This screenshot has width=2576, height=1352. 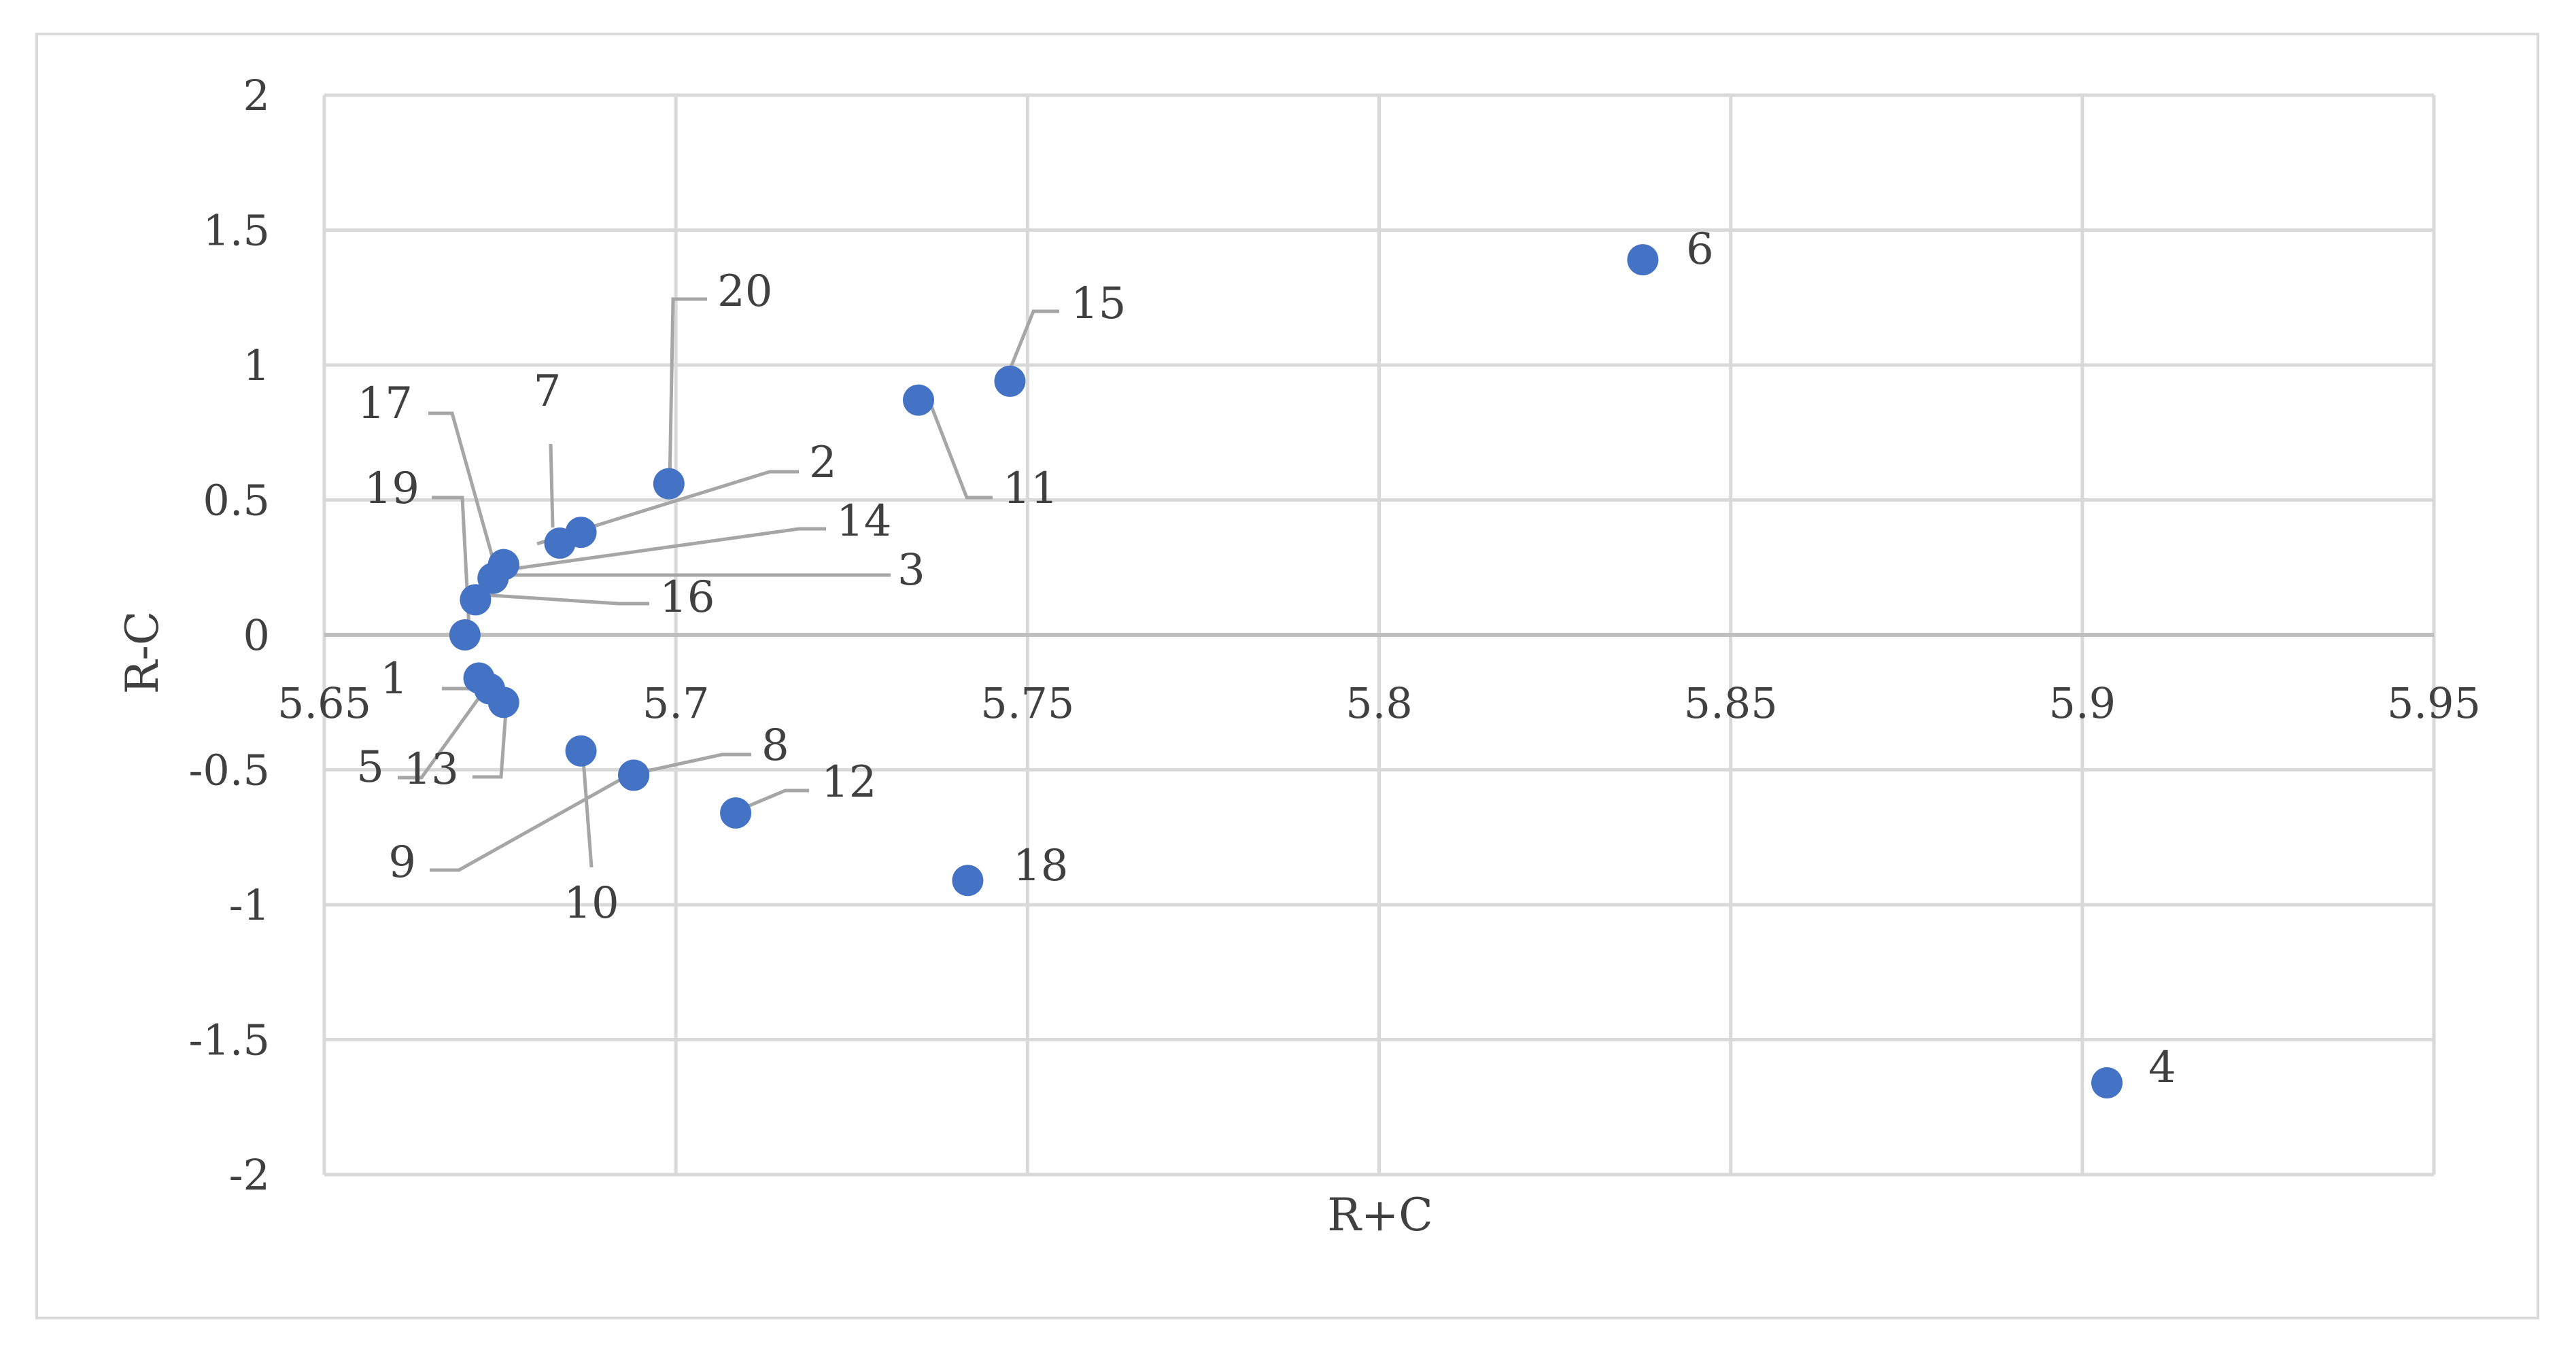 I want to click on point-label-9: 9, so click(x=402, y=863).